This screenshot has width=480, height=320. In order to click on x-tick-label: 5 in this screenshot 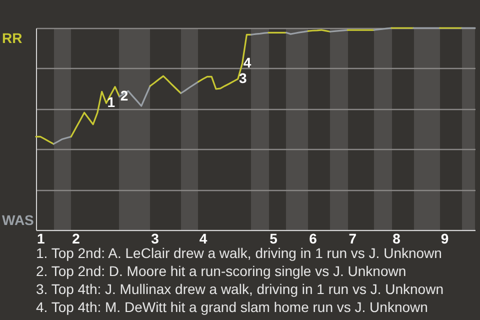, I will do `click(274, 238)`.